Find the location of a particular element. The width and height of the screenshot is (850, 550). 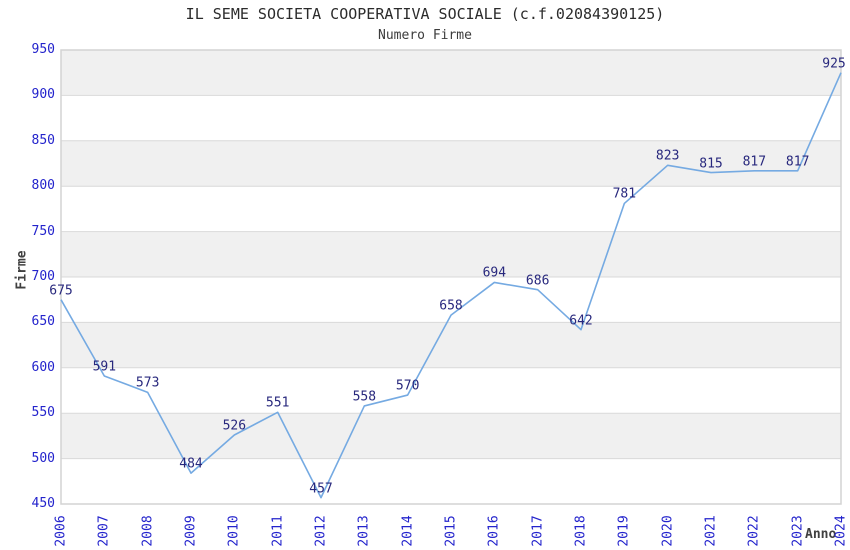

point-value-label: 686 is located at coordinates (537, 281).